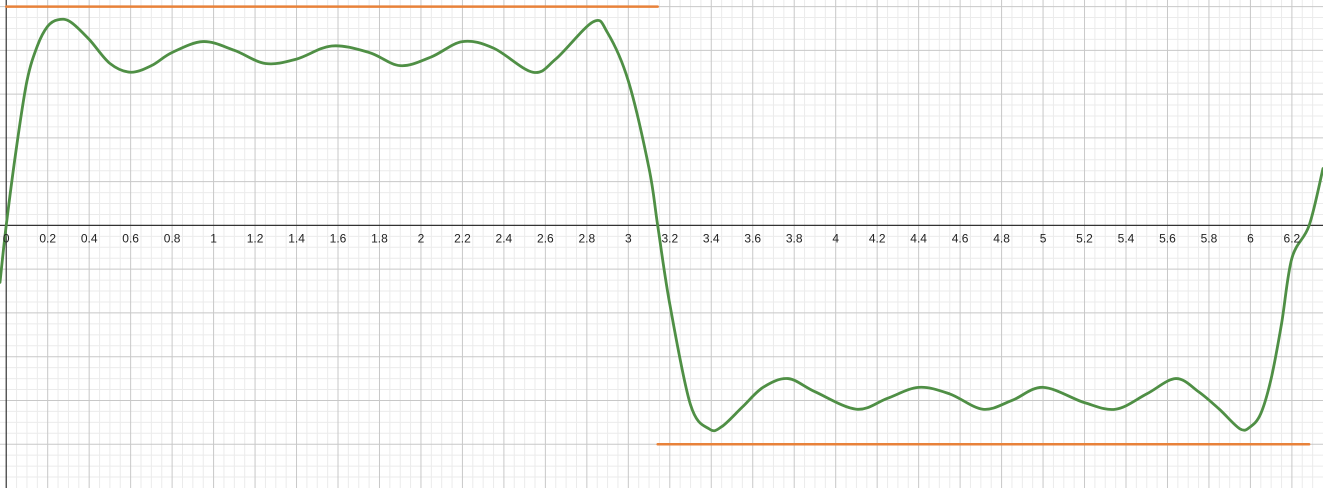 Image resolution: width=1323 pixels, height=488 pixels. I want to click on x-tick-label: 0, so click(6, 238).